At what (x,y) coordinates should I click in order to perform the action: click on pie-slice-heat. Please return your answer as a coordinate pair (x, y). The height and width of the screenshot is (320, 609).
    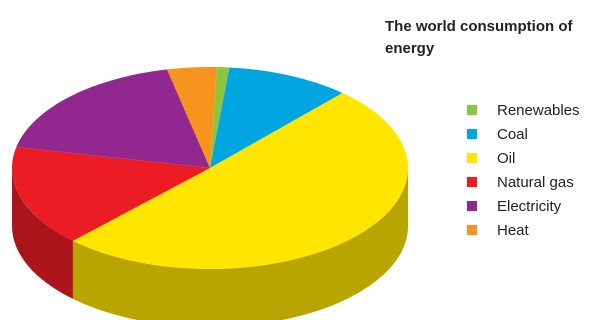
    Looking at the image, I should click on (191, 117).